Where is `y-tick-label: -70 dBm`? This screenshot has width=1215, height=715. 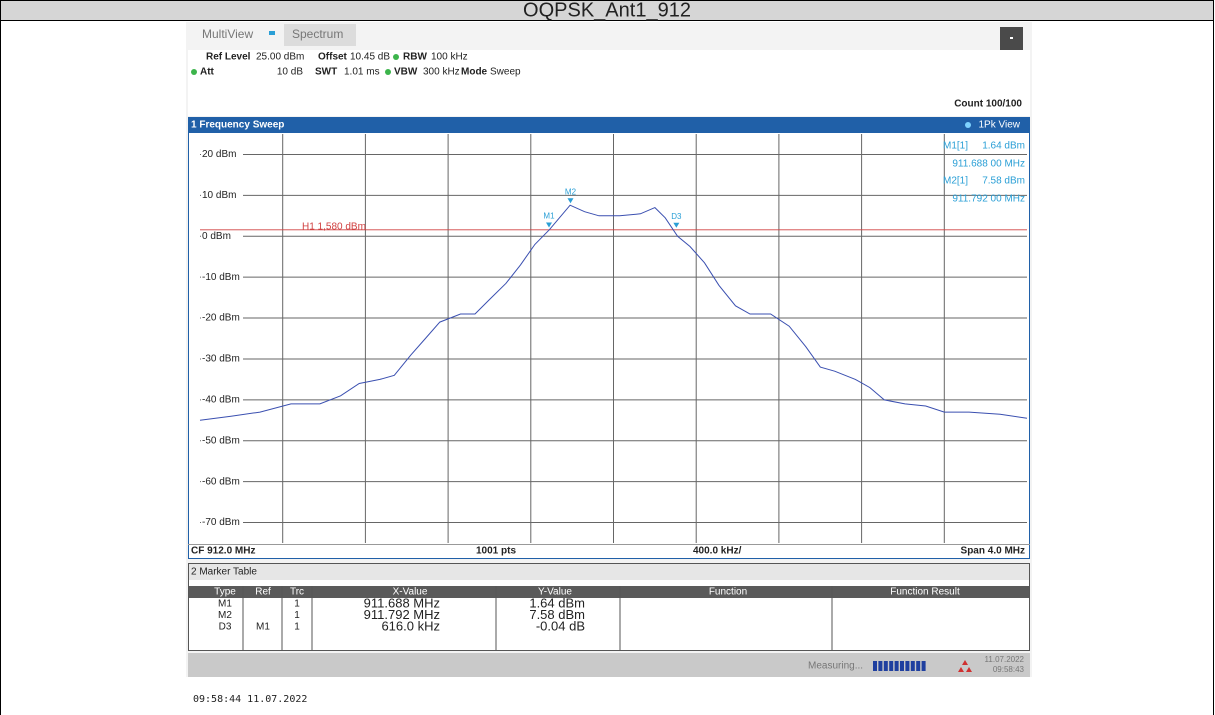
y-tick-label: -70 dBm is located at coordinates (221, 522).